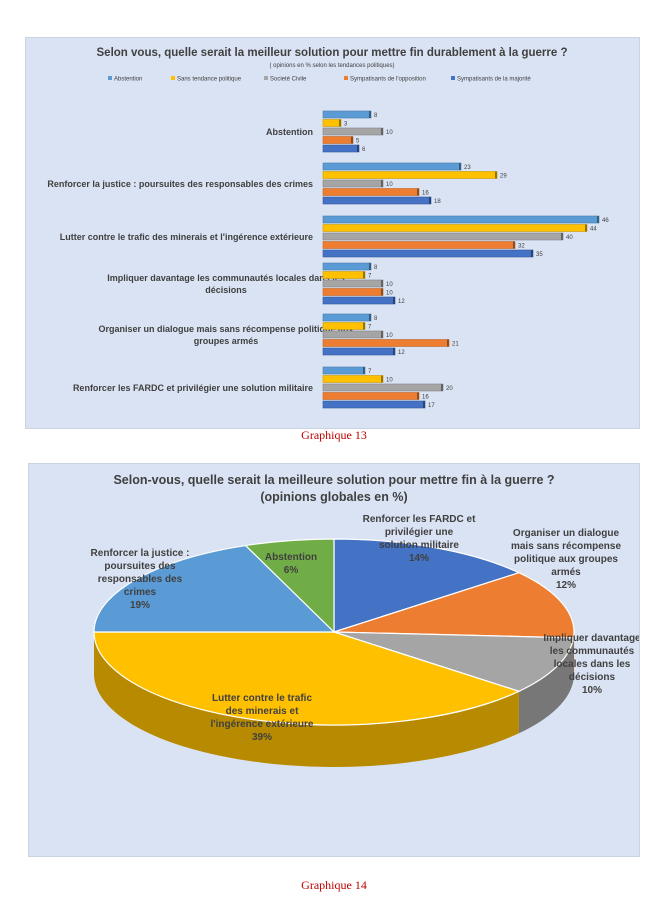 The width and height of the screenshot is (668, 921). What do you see at coordinates (333, 497) in the screenshot?
I see `chart-subtitle: (opinions globales en %)` at bounding box center [333, 497].